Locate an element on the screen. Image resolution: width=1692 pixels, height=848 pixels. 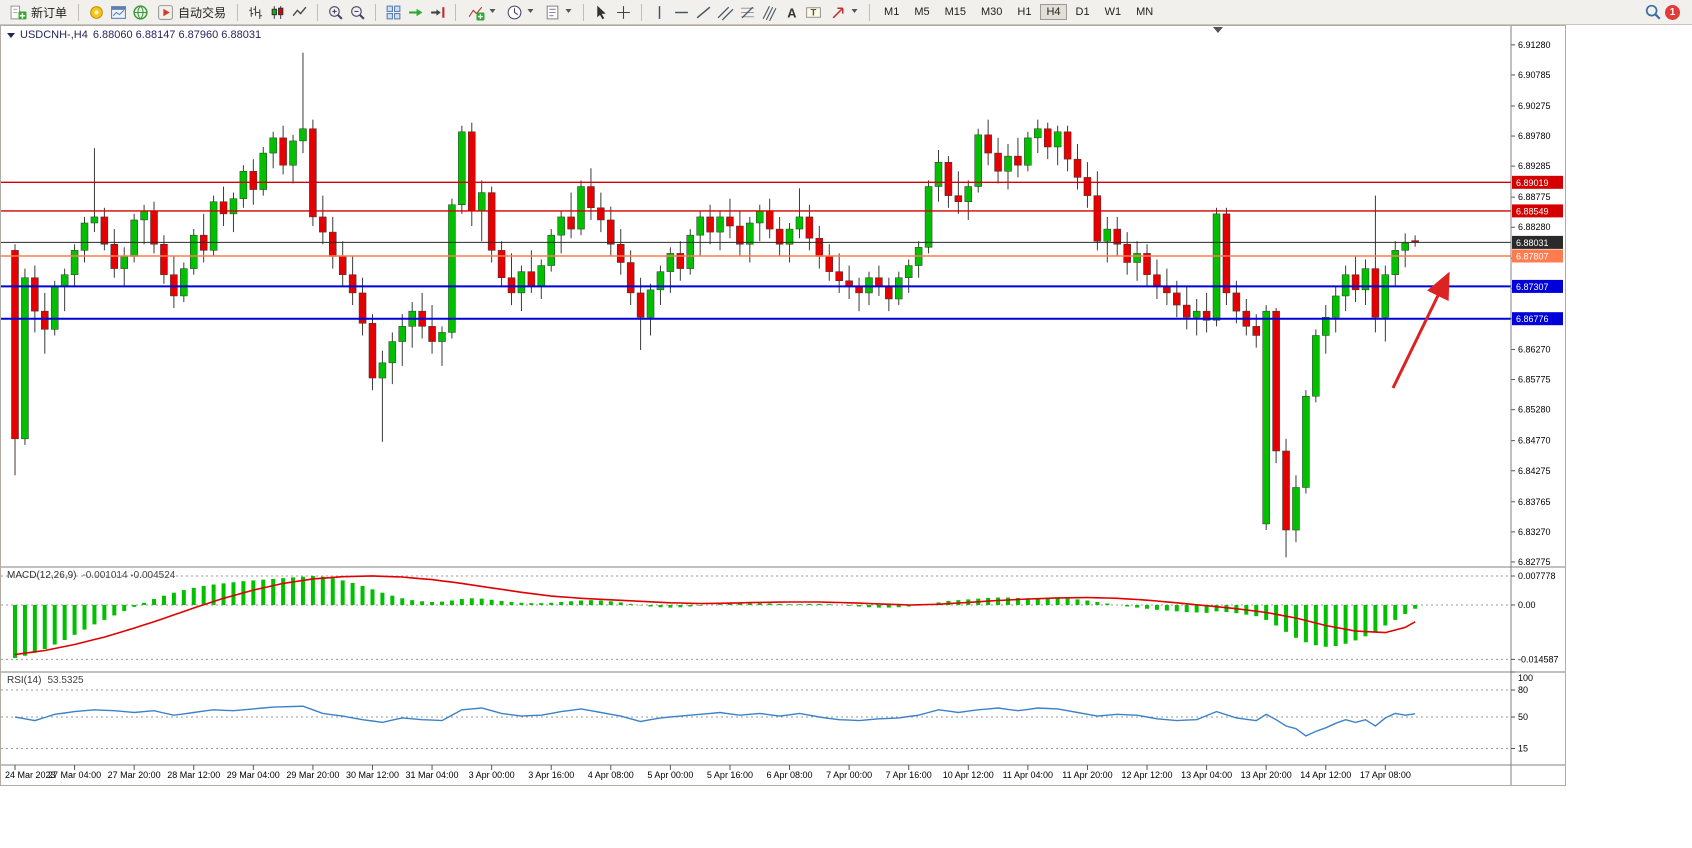
svg-text: 3 Apr 00:00 is located at coordinates (492, 775).